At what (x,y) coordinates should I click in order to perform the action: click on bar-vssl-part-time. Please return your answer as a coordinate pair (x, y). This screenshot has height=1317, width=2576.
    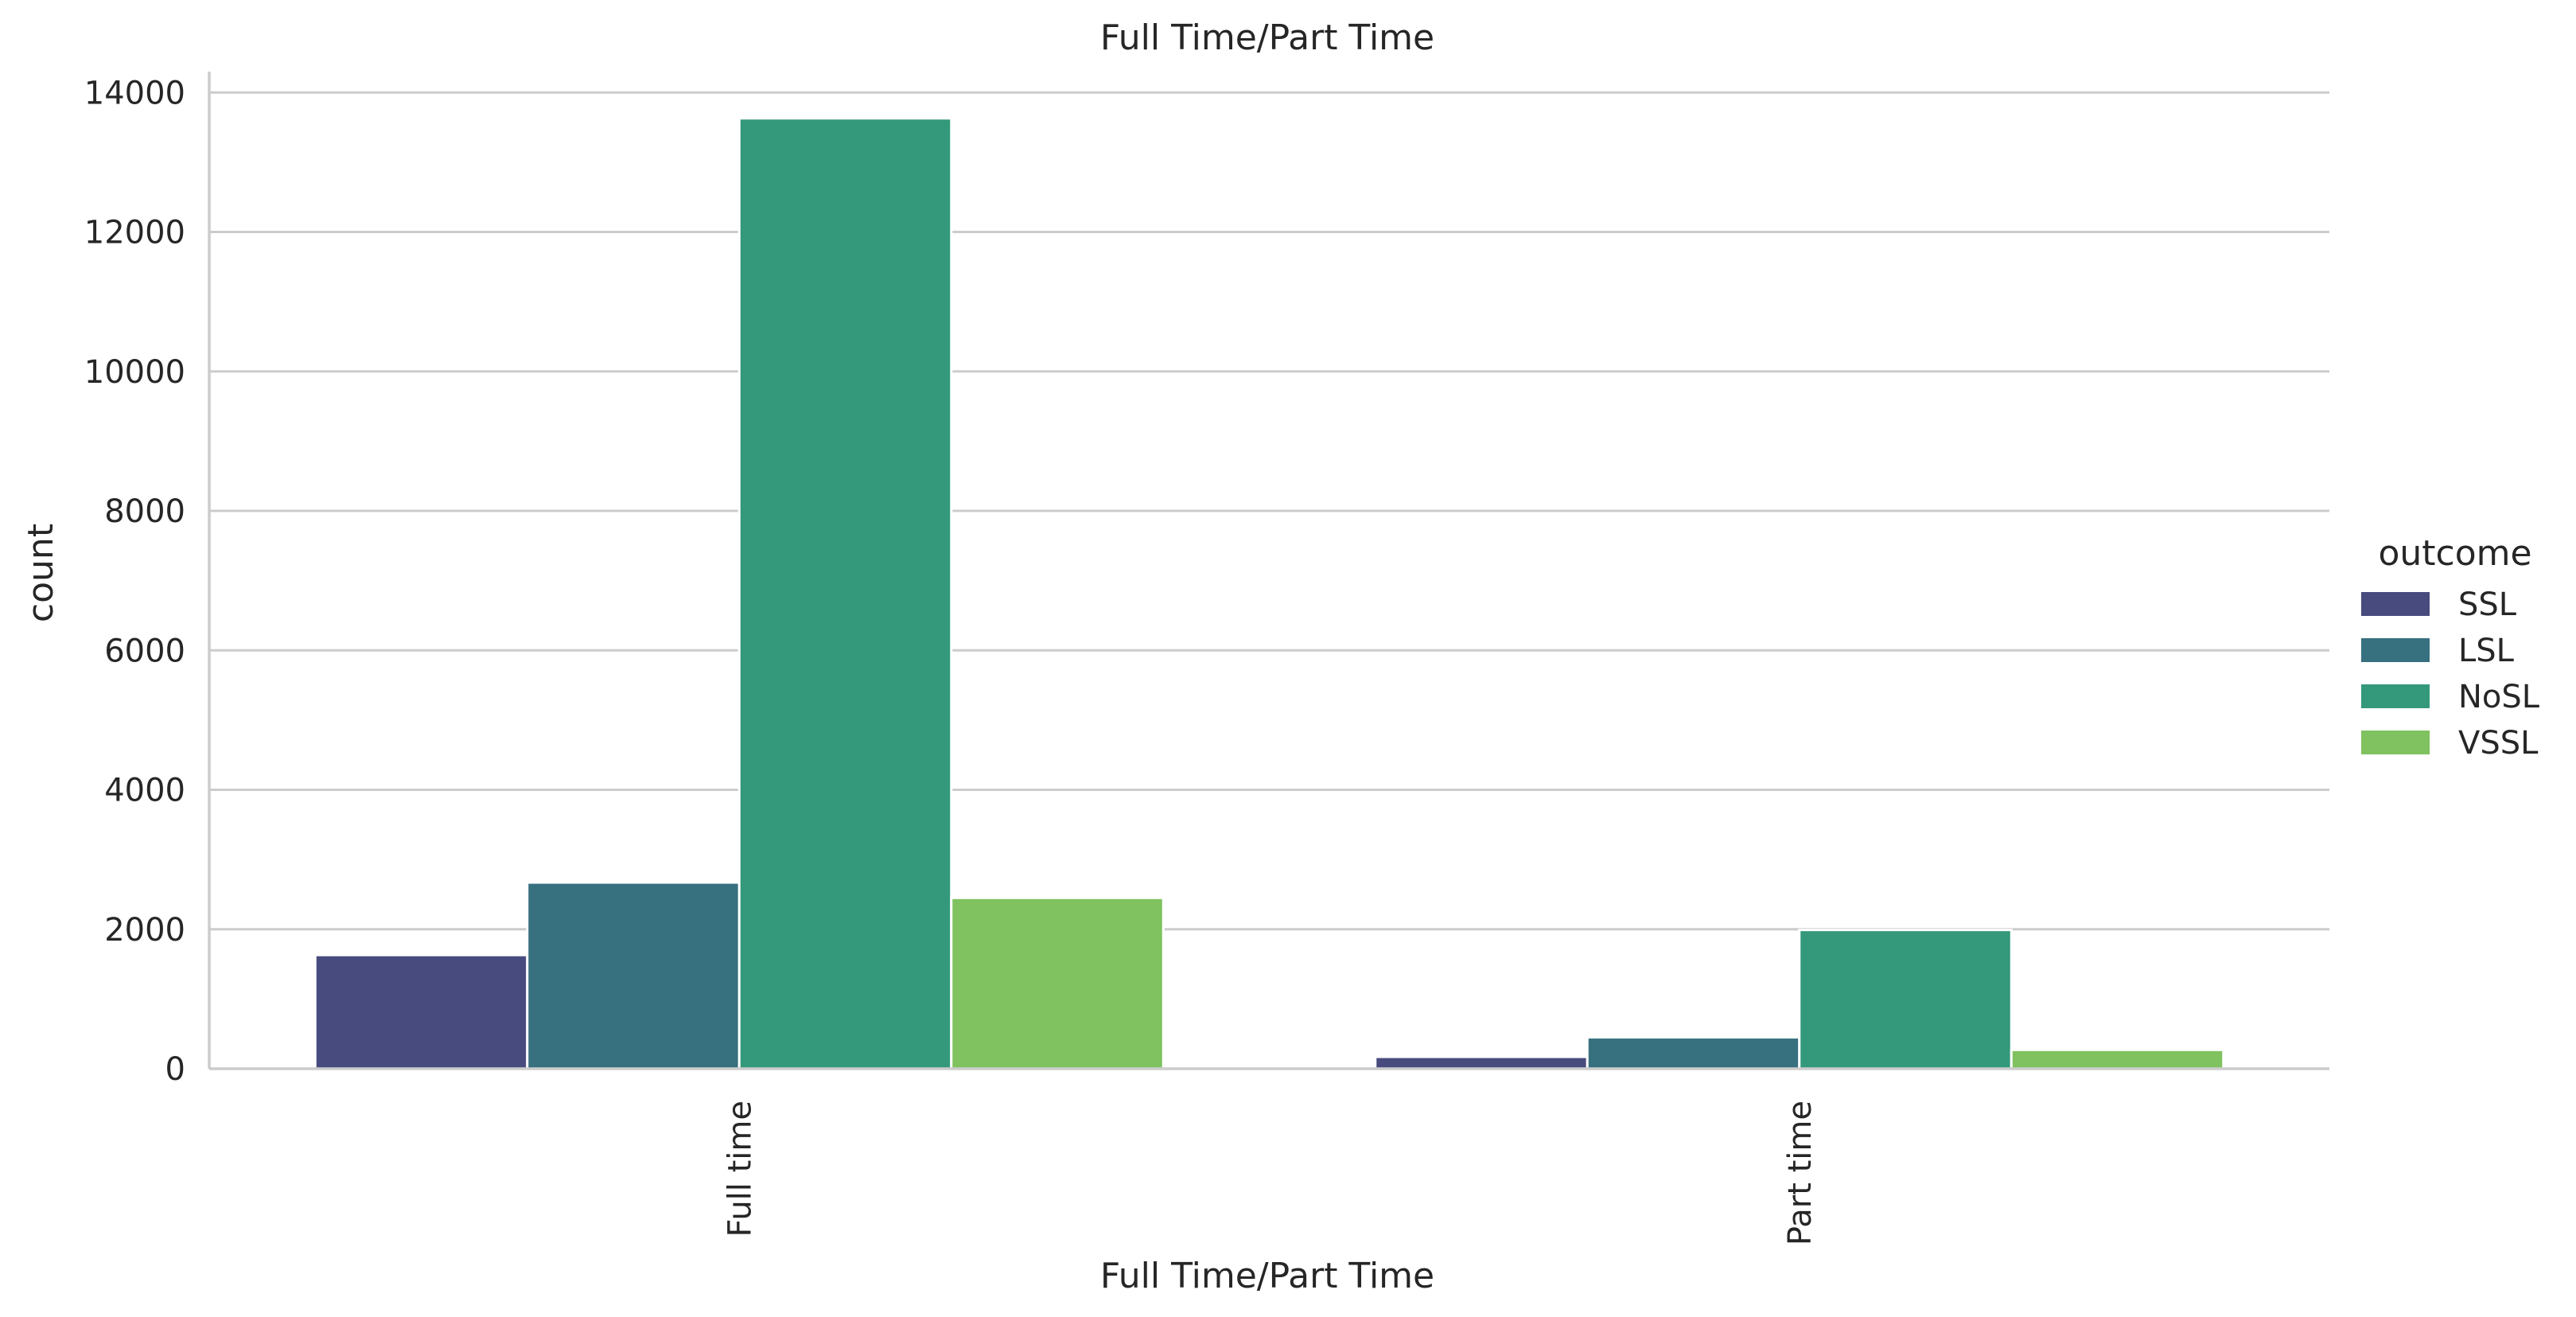
    Looking at the image, I should click on (2117, 1059).